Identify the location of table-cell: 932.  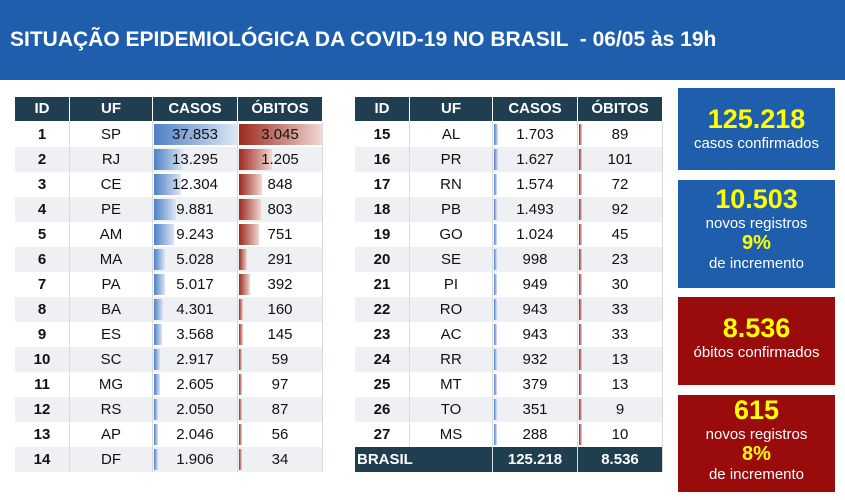
(535, 359).